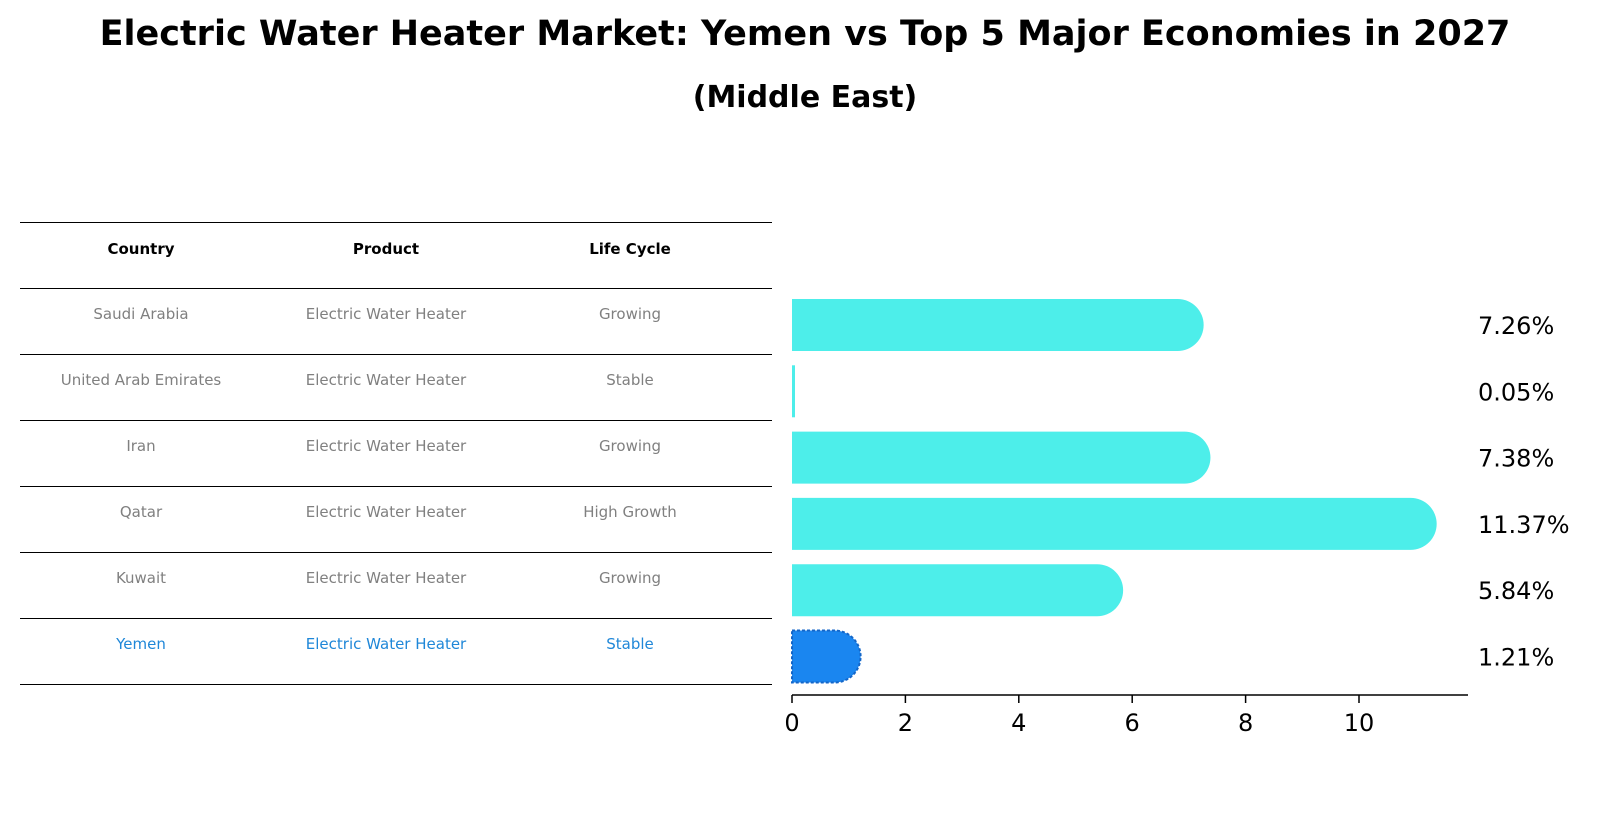 This screenshot has width=1610, height=823. What do you see at coordinates (1001, 457) in the screenshot?
I see `bar-iran` at bounding box center [1001, 457].